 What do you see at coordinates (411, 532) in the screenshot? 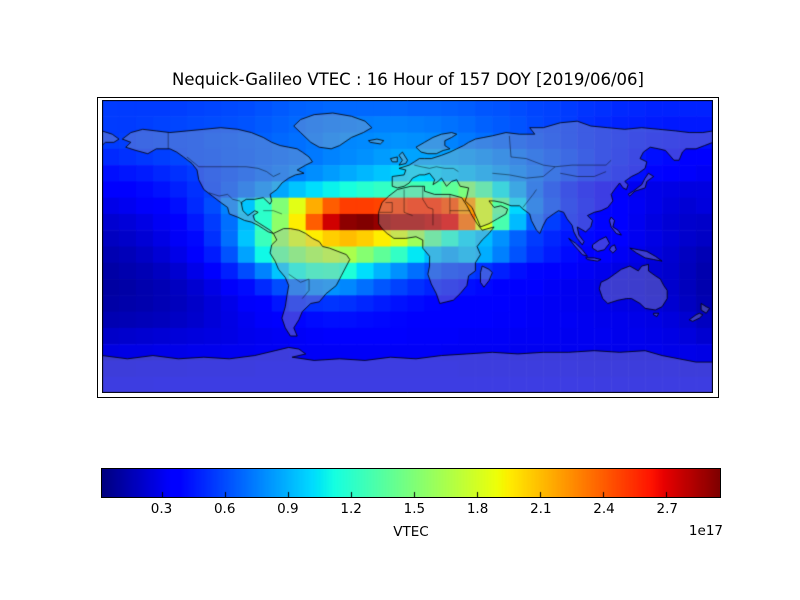
I see `colorbar-axis-label: VTEC` at bounding box center [411, 532].